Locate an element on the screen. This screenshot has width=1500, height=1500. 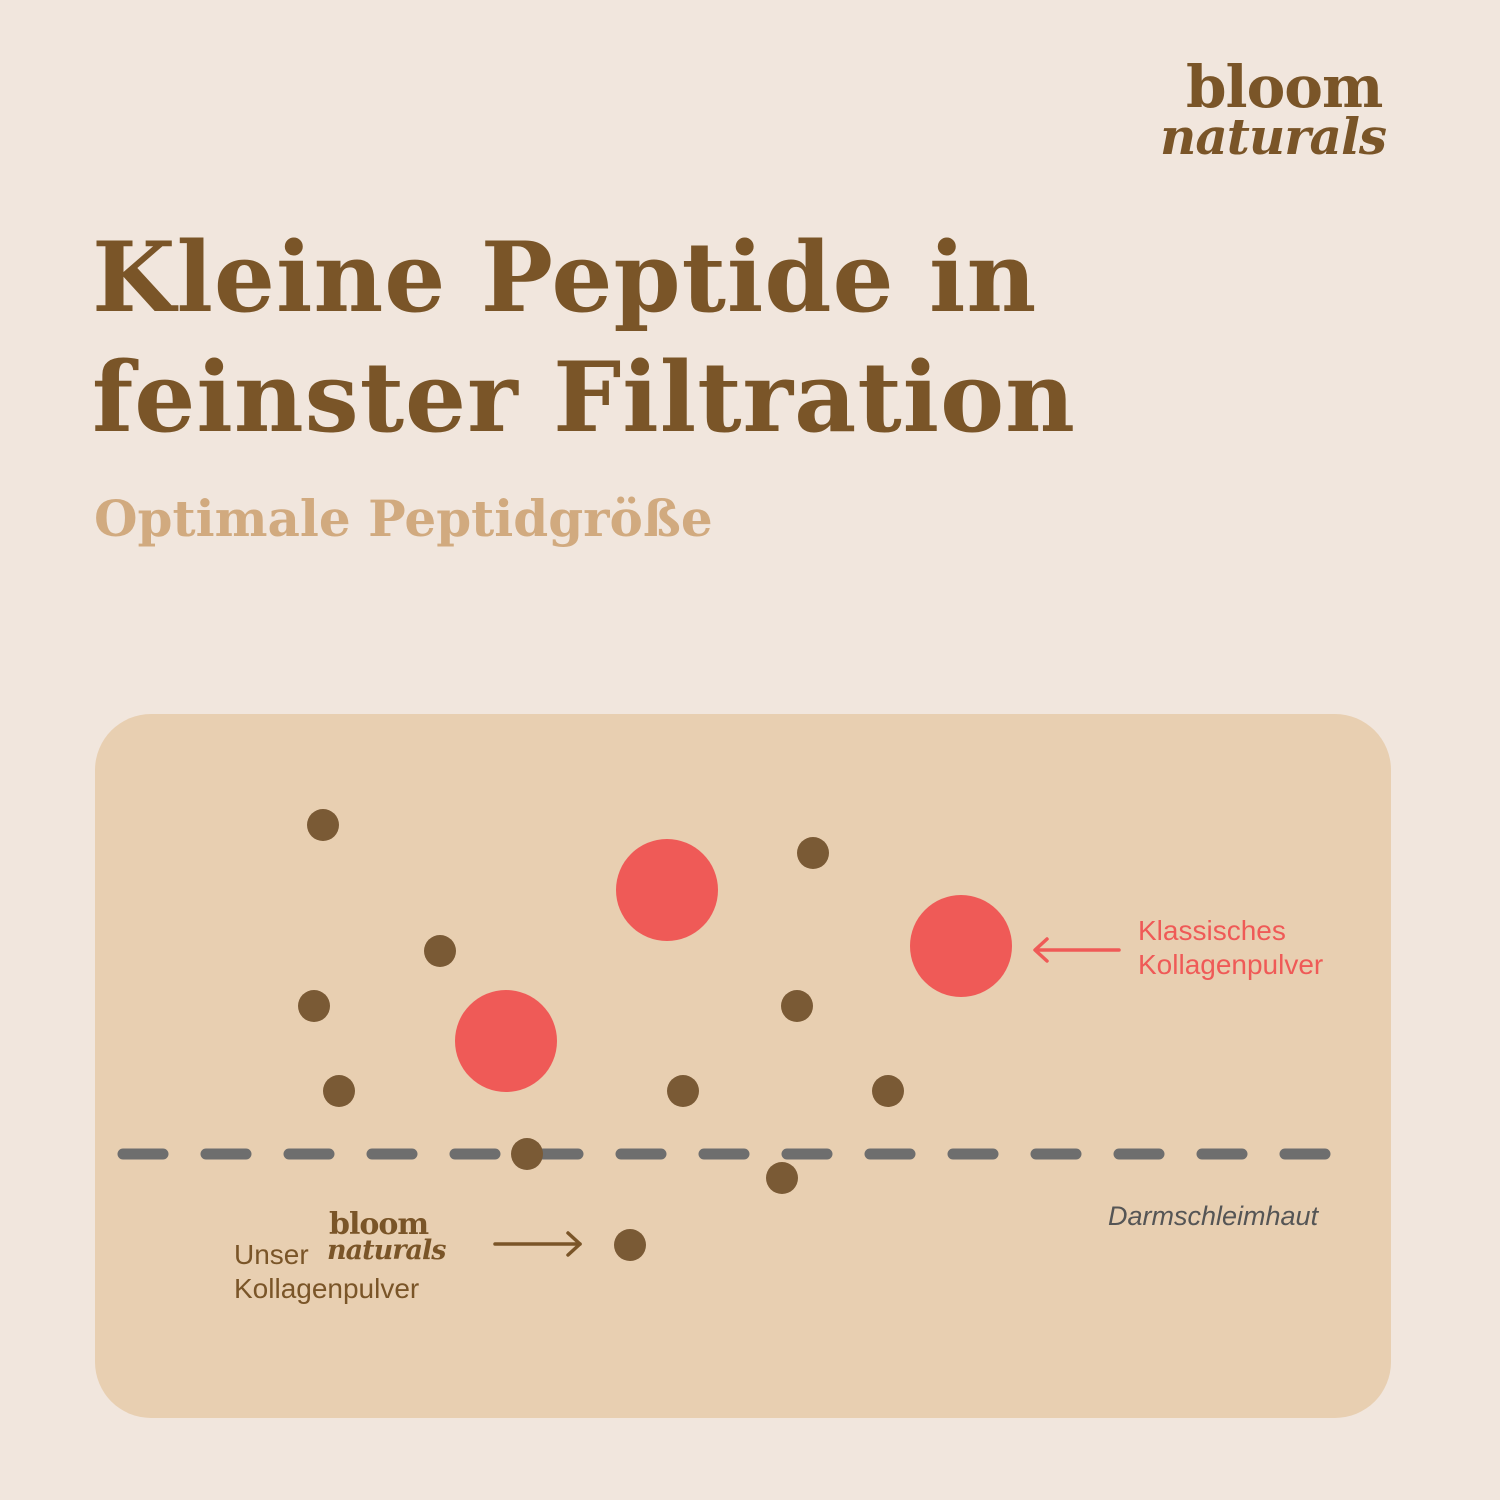
label-classic-collagen: Klassisches Kollagenpulver is located at coordinates (1230, 948).